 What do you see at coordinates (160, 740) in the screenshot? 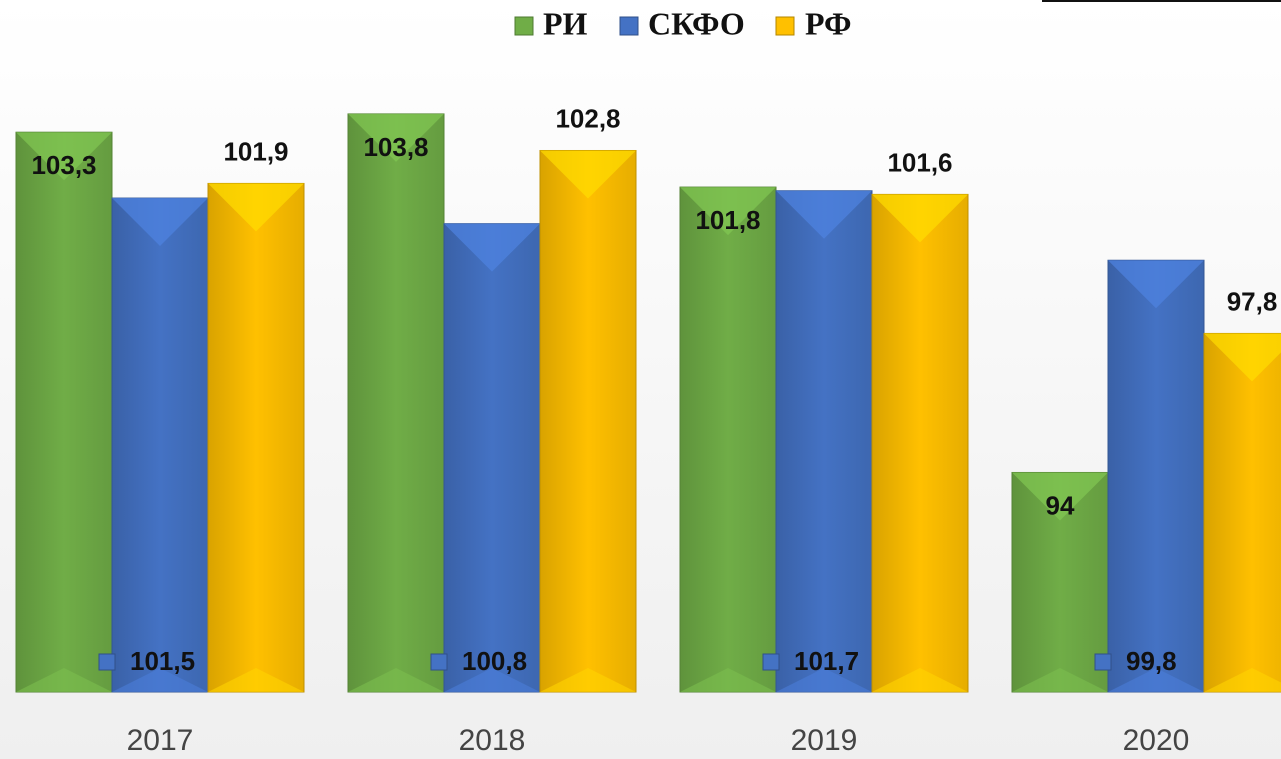
I see `x-tick-label: 2017` at bounding box center [160, 740].